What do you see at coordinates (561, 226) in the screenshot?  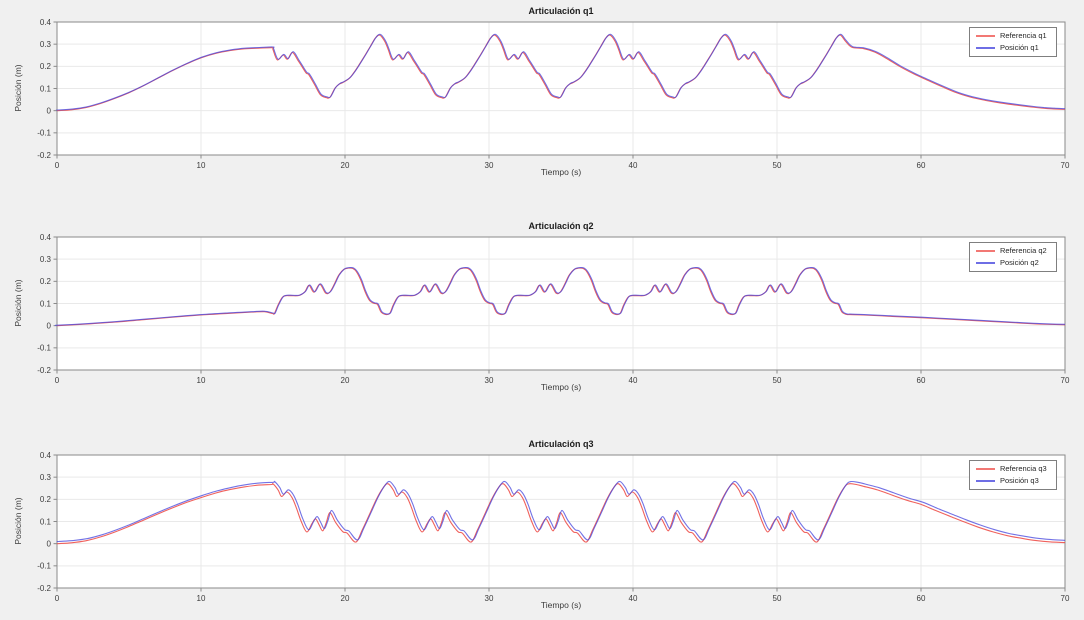 I see `chart-title-q2: Articulación q2` at bounding box center [561, 226].